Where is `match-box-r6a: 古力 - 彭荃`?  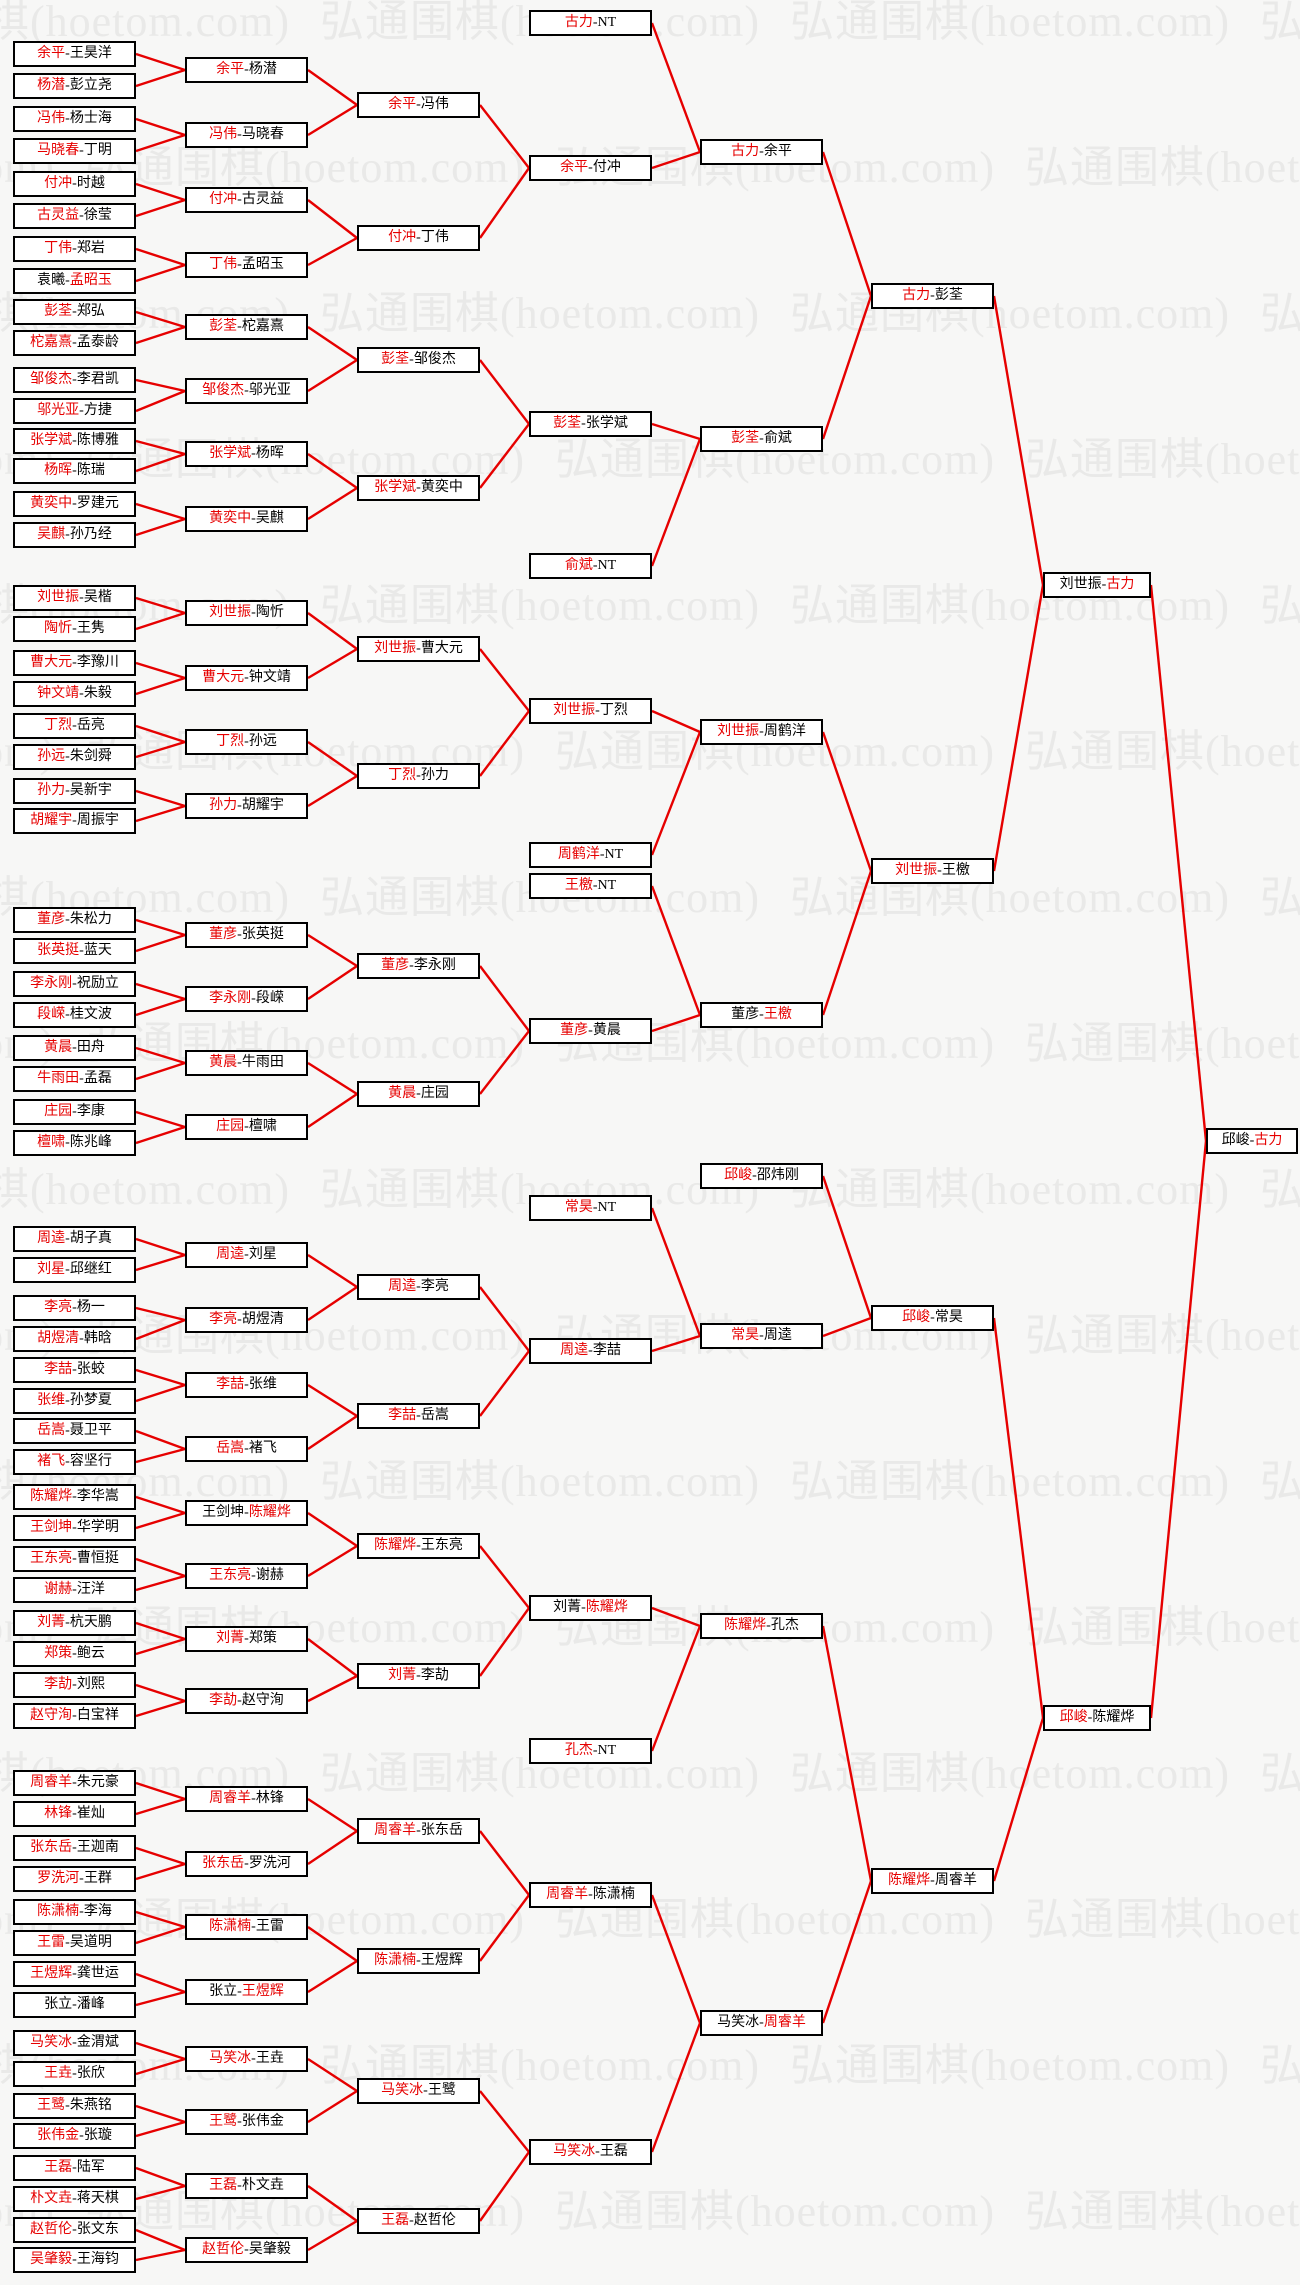 match-box-r6a: 古力 - 彭荃 is located at coordinates (932, 296).